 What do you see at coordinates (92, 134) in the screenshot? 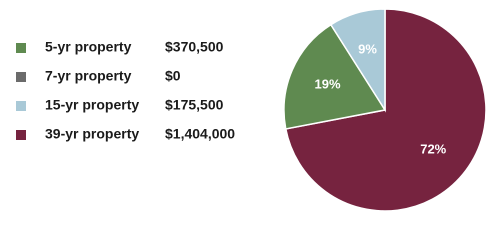
I see `legend-label: 39-yr property` at bounding box center [92, 134].